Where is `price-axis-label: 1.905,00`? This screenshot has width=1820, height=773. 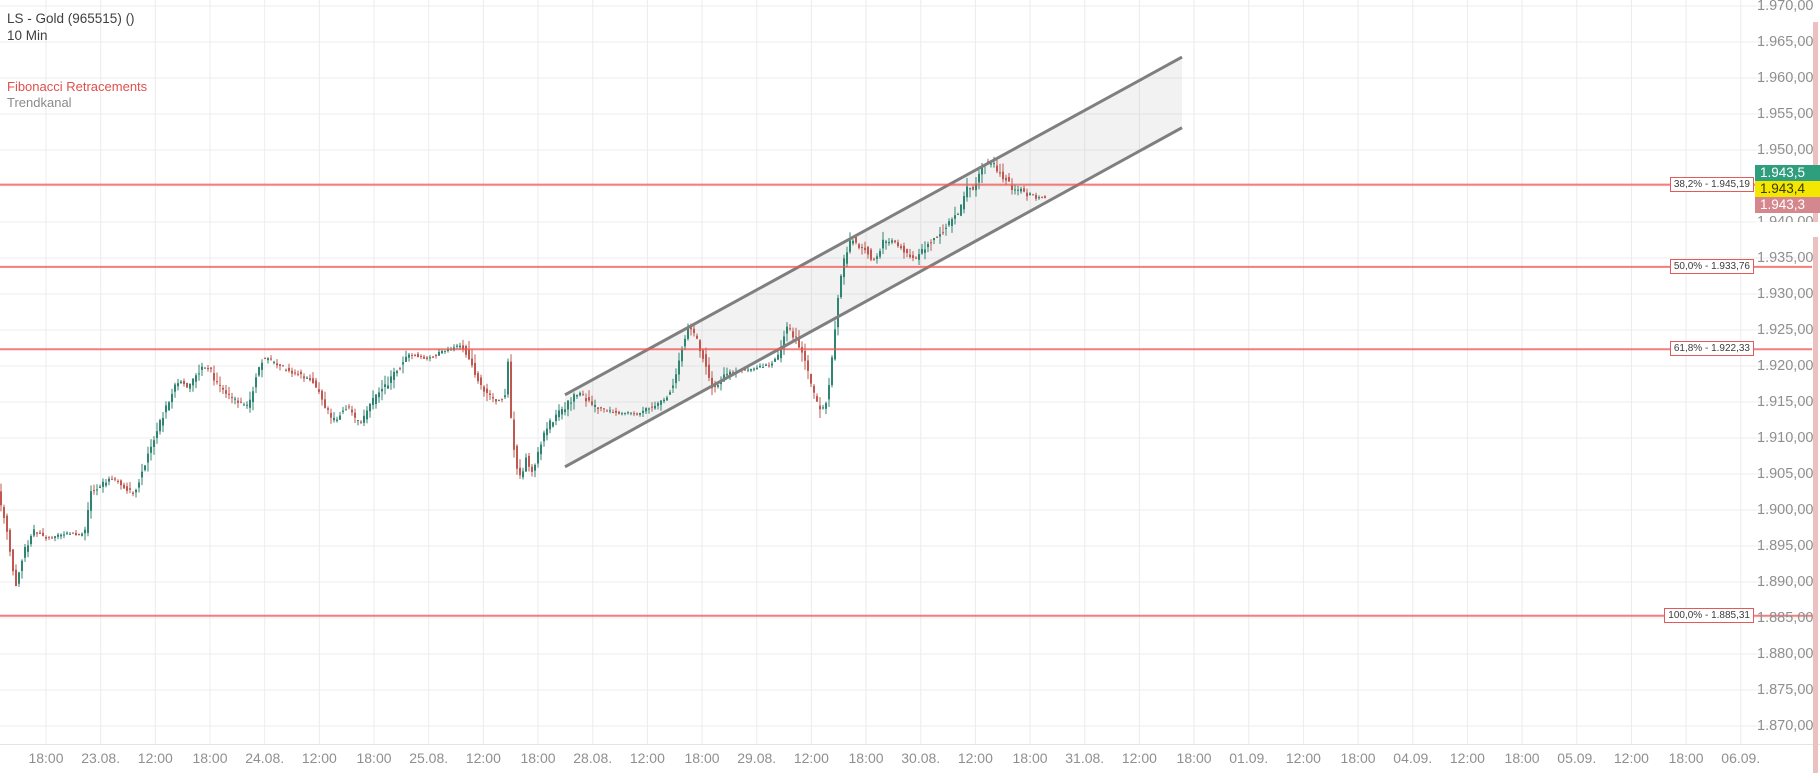
price-axis-label: 1.905,00 is located at coordinates (1785, 473).